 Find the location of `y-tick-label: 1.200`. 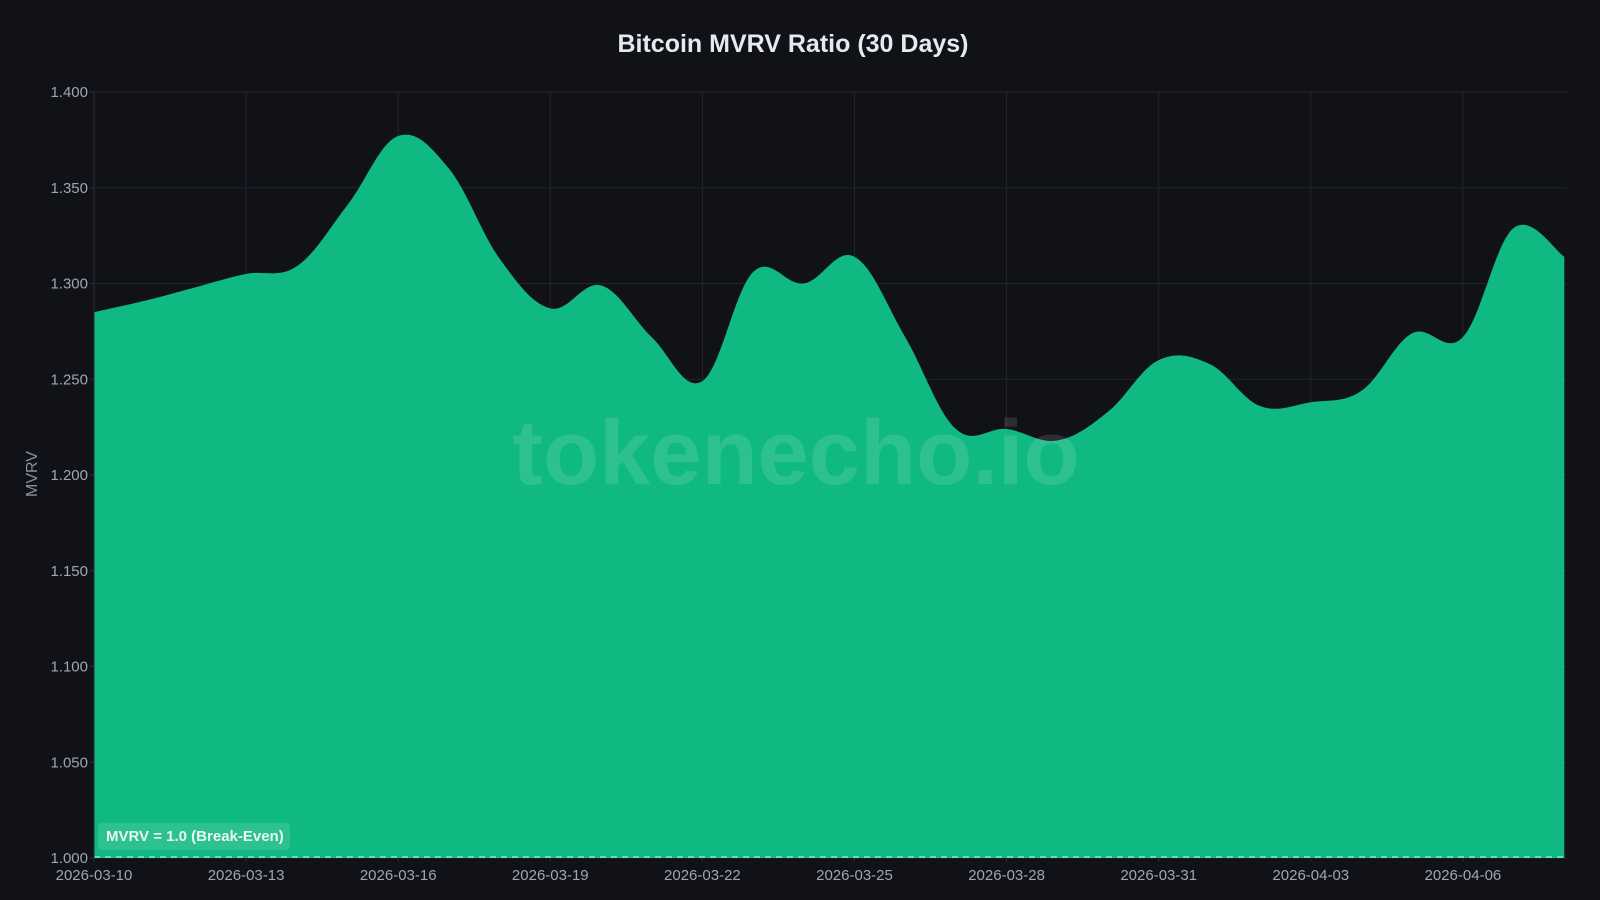

y-tick-label: 1.200 is located at coordinates (69, 475).